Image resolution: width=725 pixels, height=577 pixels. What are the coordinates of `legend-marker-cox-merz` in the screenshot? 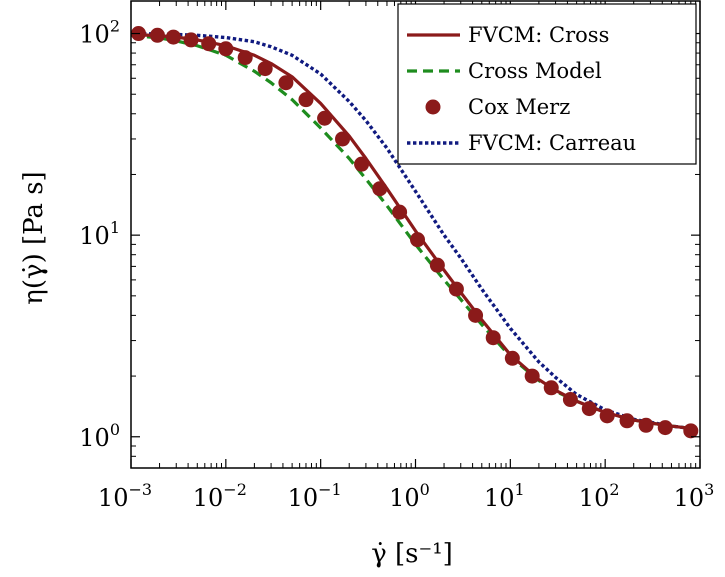 It's located at (433, 107).